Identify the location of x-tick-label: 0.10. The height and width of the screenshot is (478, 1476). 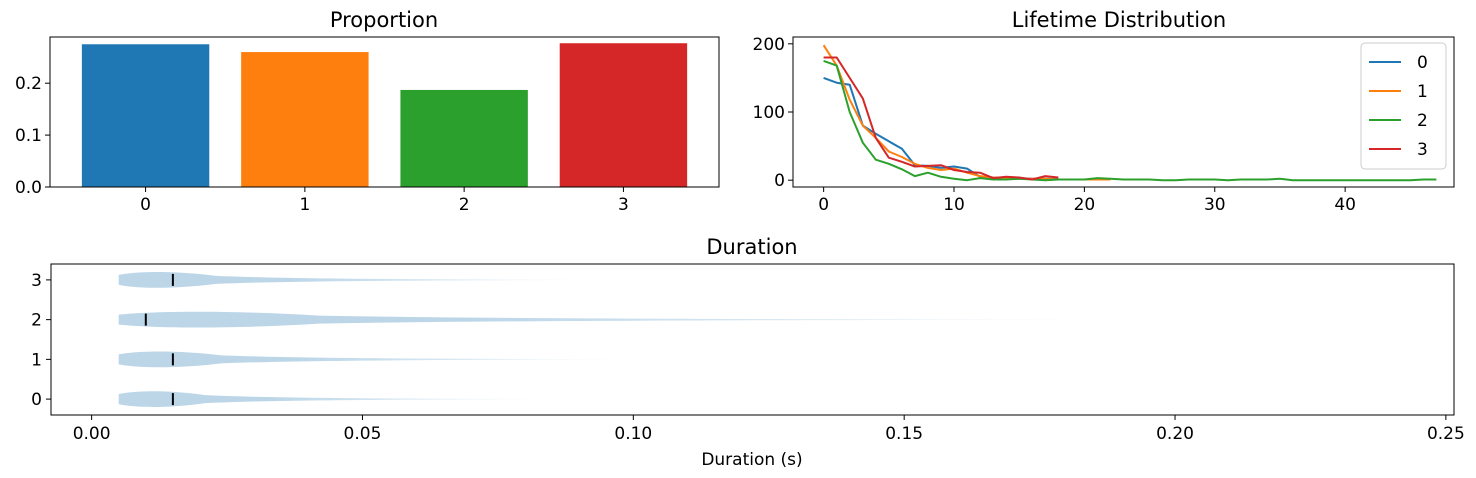
(633, 434).